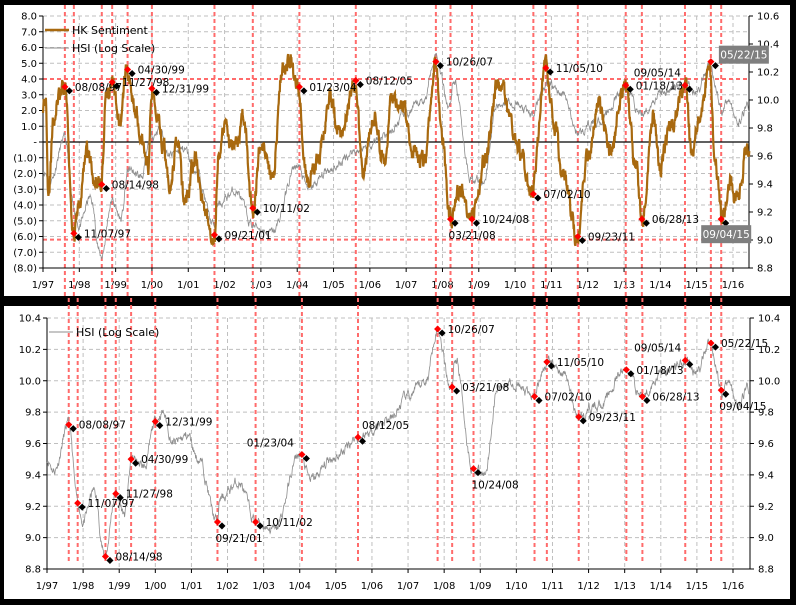 The height and width of the screenshot is (605, 796). I want to click on event-date-label: 06/28/13, so click(675, 397).